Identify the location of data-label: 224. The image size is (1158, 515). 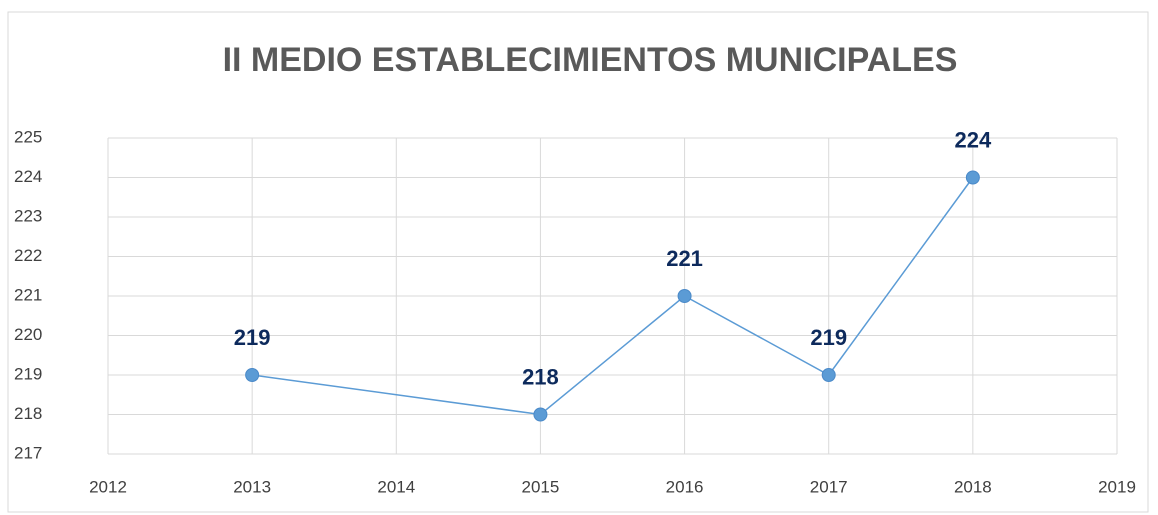
(972, 139).